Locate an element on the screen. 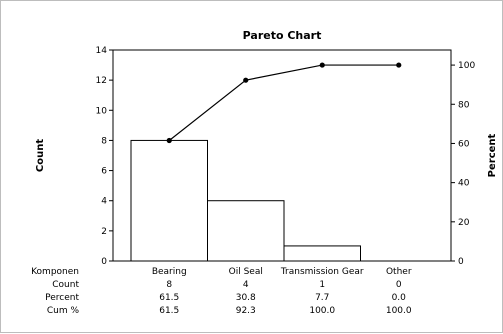 This screenshot has width=503, height=334. count-value: 4 is located at coordinates (246, 285).